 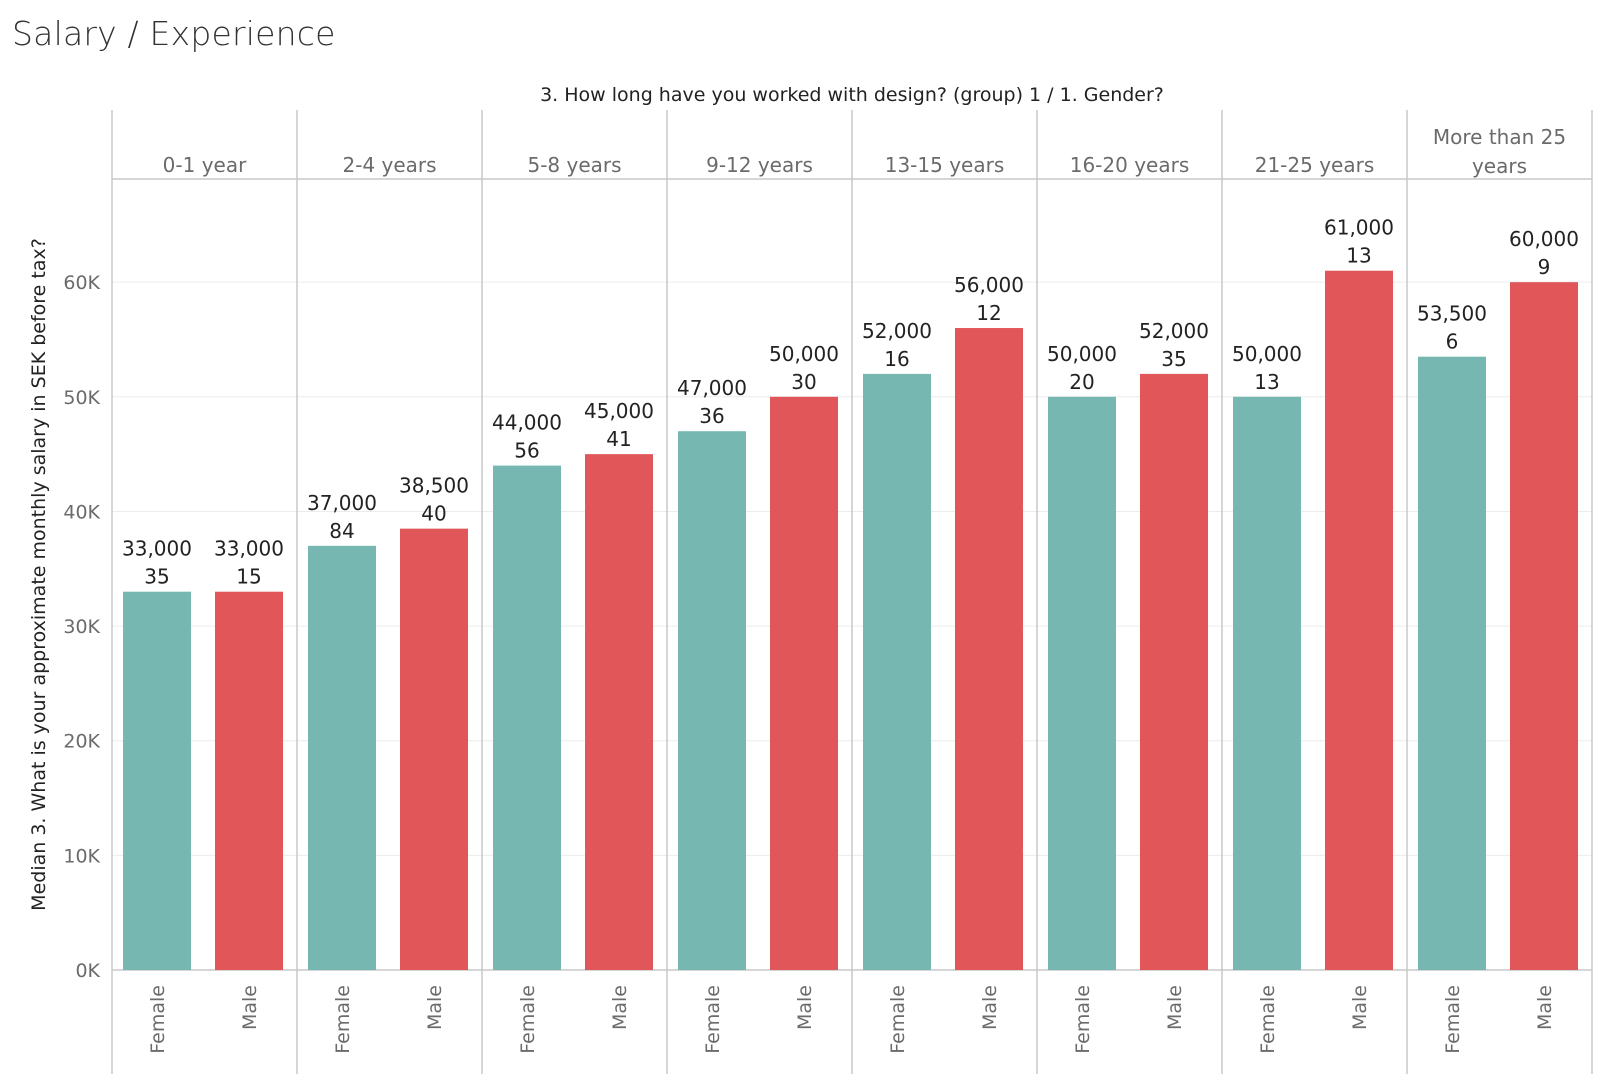 What do you see at coordinates (87, 971) in the screenshot?
I see `y-tick-label: 0K` at bounding box center [87, 971].